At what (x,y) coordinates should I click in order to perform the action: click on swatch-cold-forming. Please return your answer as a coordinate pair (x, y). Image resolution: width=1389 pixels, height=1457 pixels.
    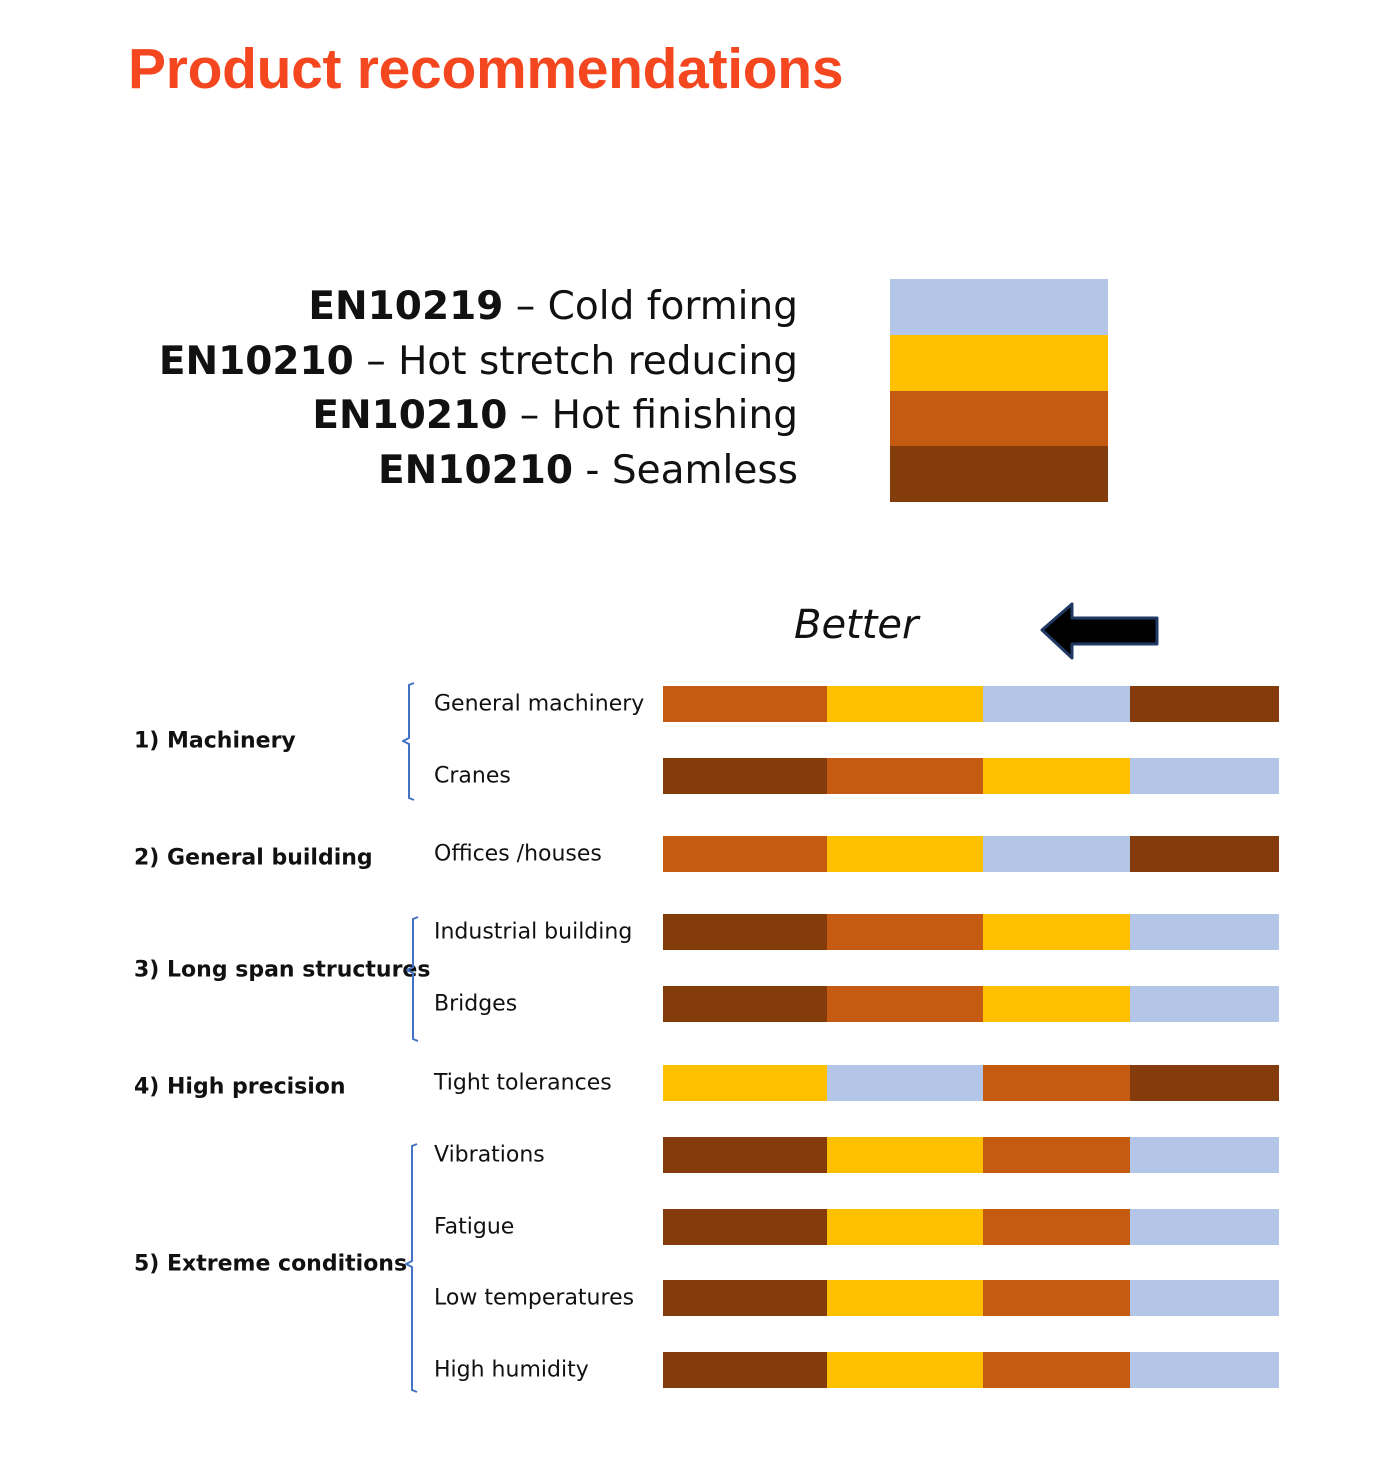
    Looking at the image, I should click on (999, 307).